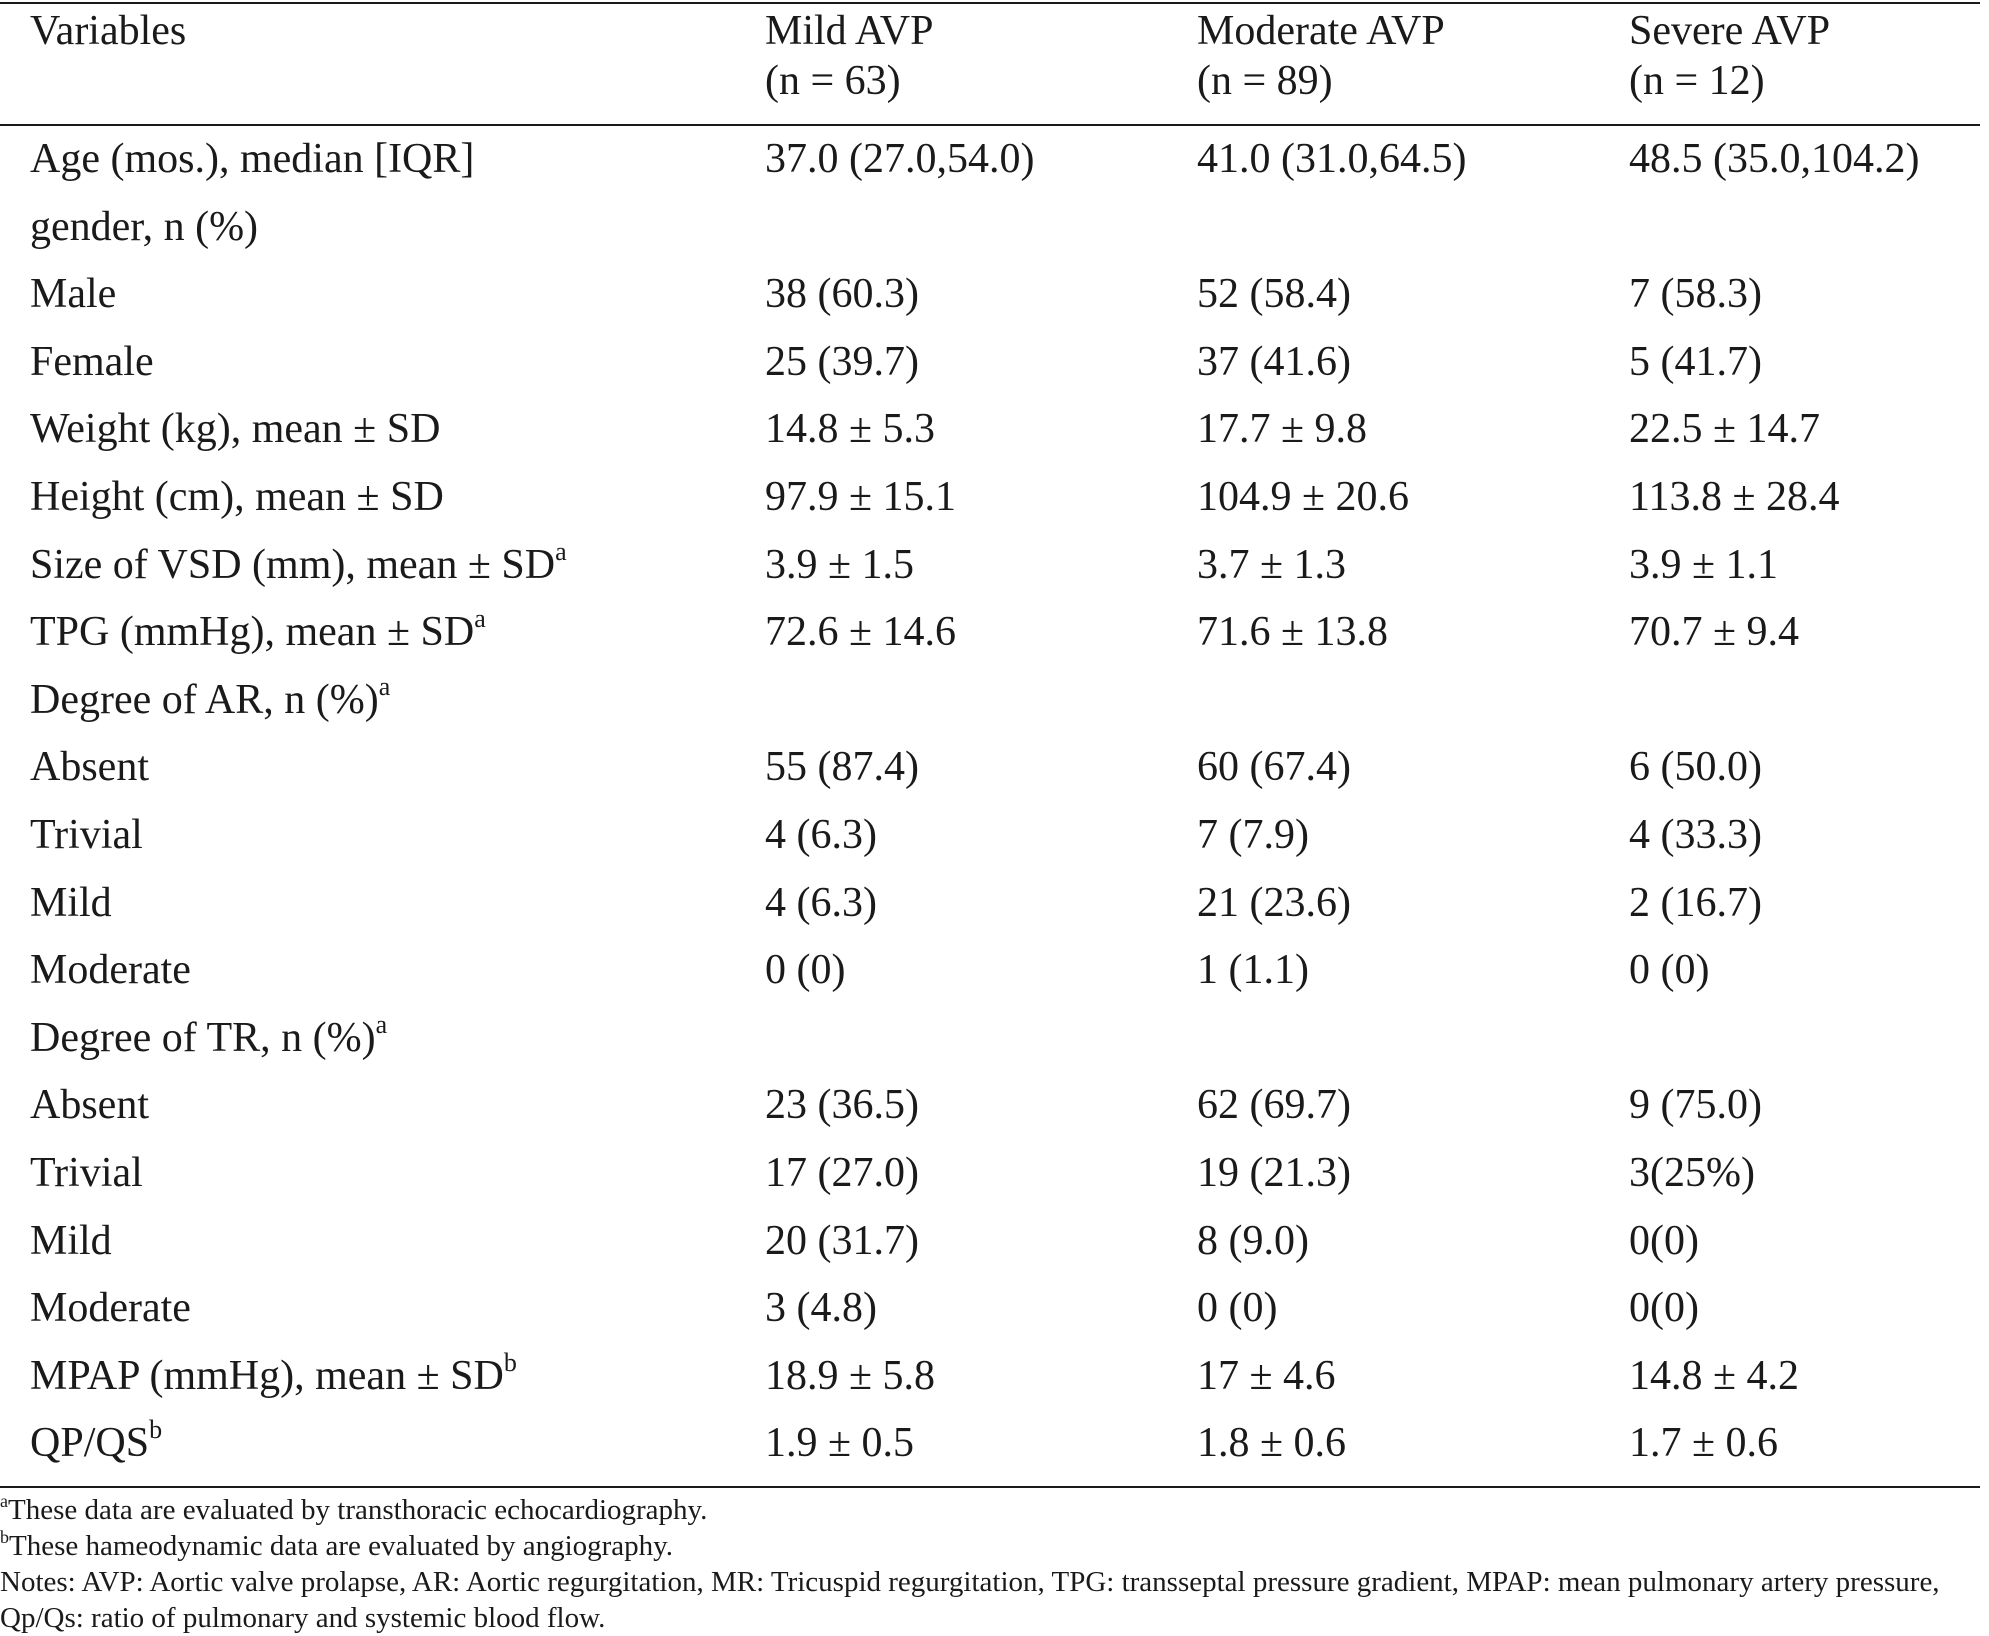 Image resolution: width=1989 pixels, height=1636 pixels. What do you see at coordinates (1692, 1172) in the screenshot?
I see `cell-severe-avp: 3(25%)` at bounding box center [1692, 1172].